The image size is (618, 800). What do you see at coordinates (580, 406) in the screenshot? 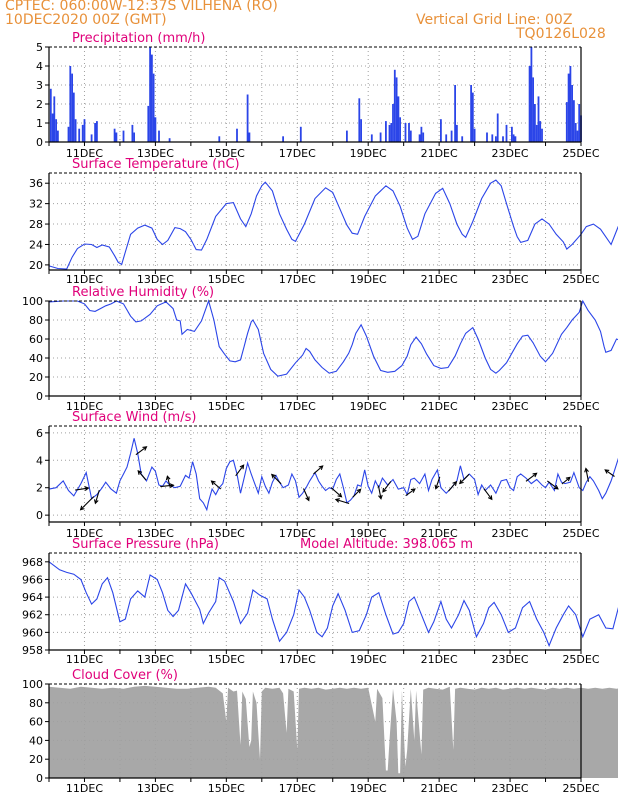
I see `x-tick-label: 25DEC` at bounding box center [580, 406].